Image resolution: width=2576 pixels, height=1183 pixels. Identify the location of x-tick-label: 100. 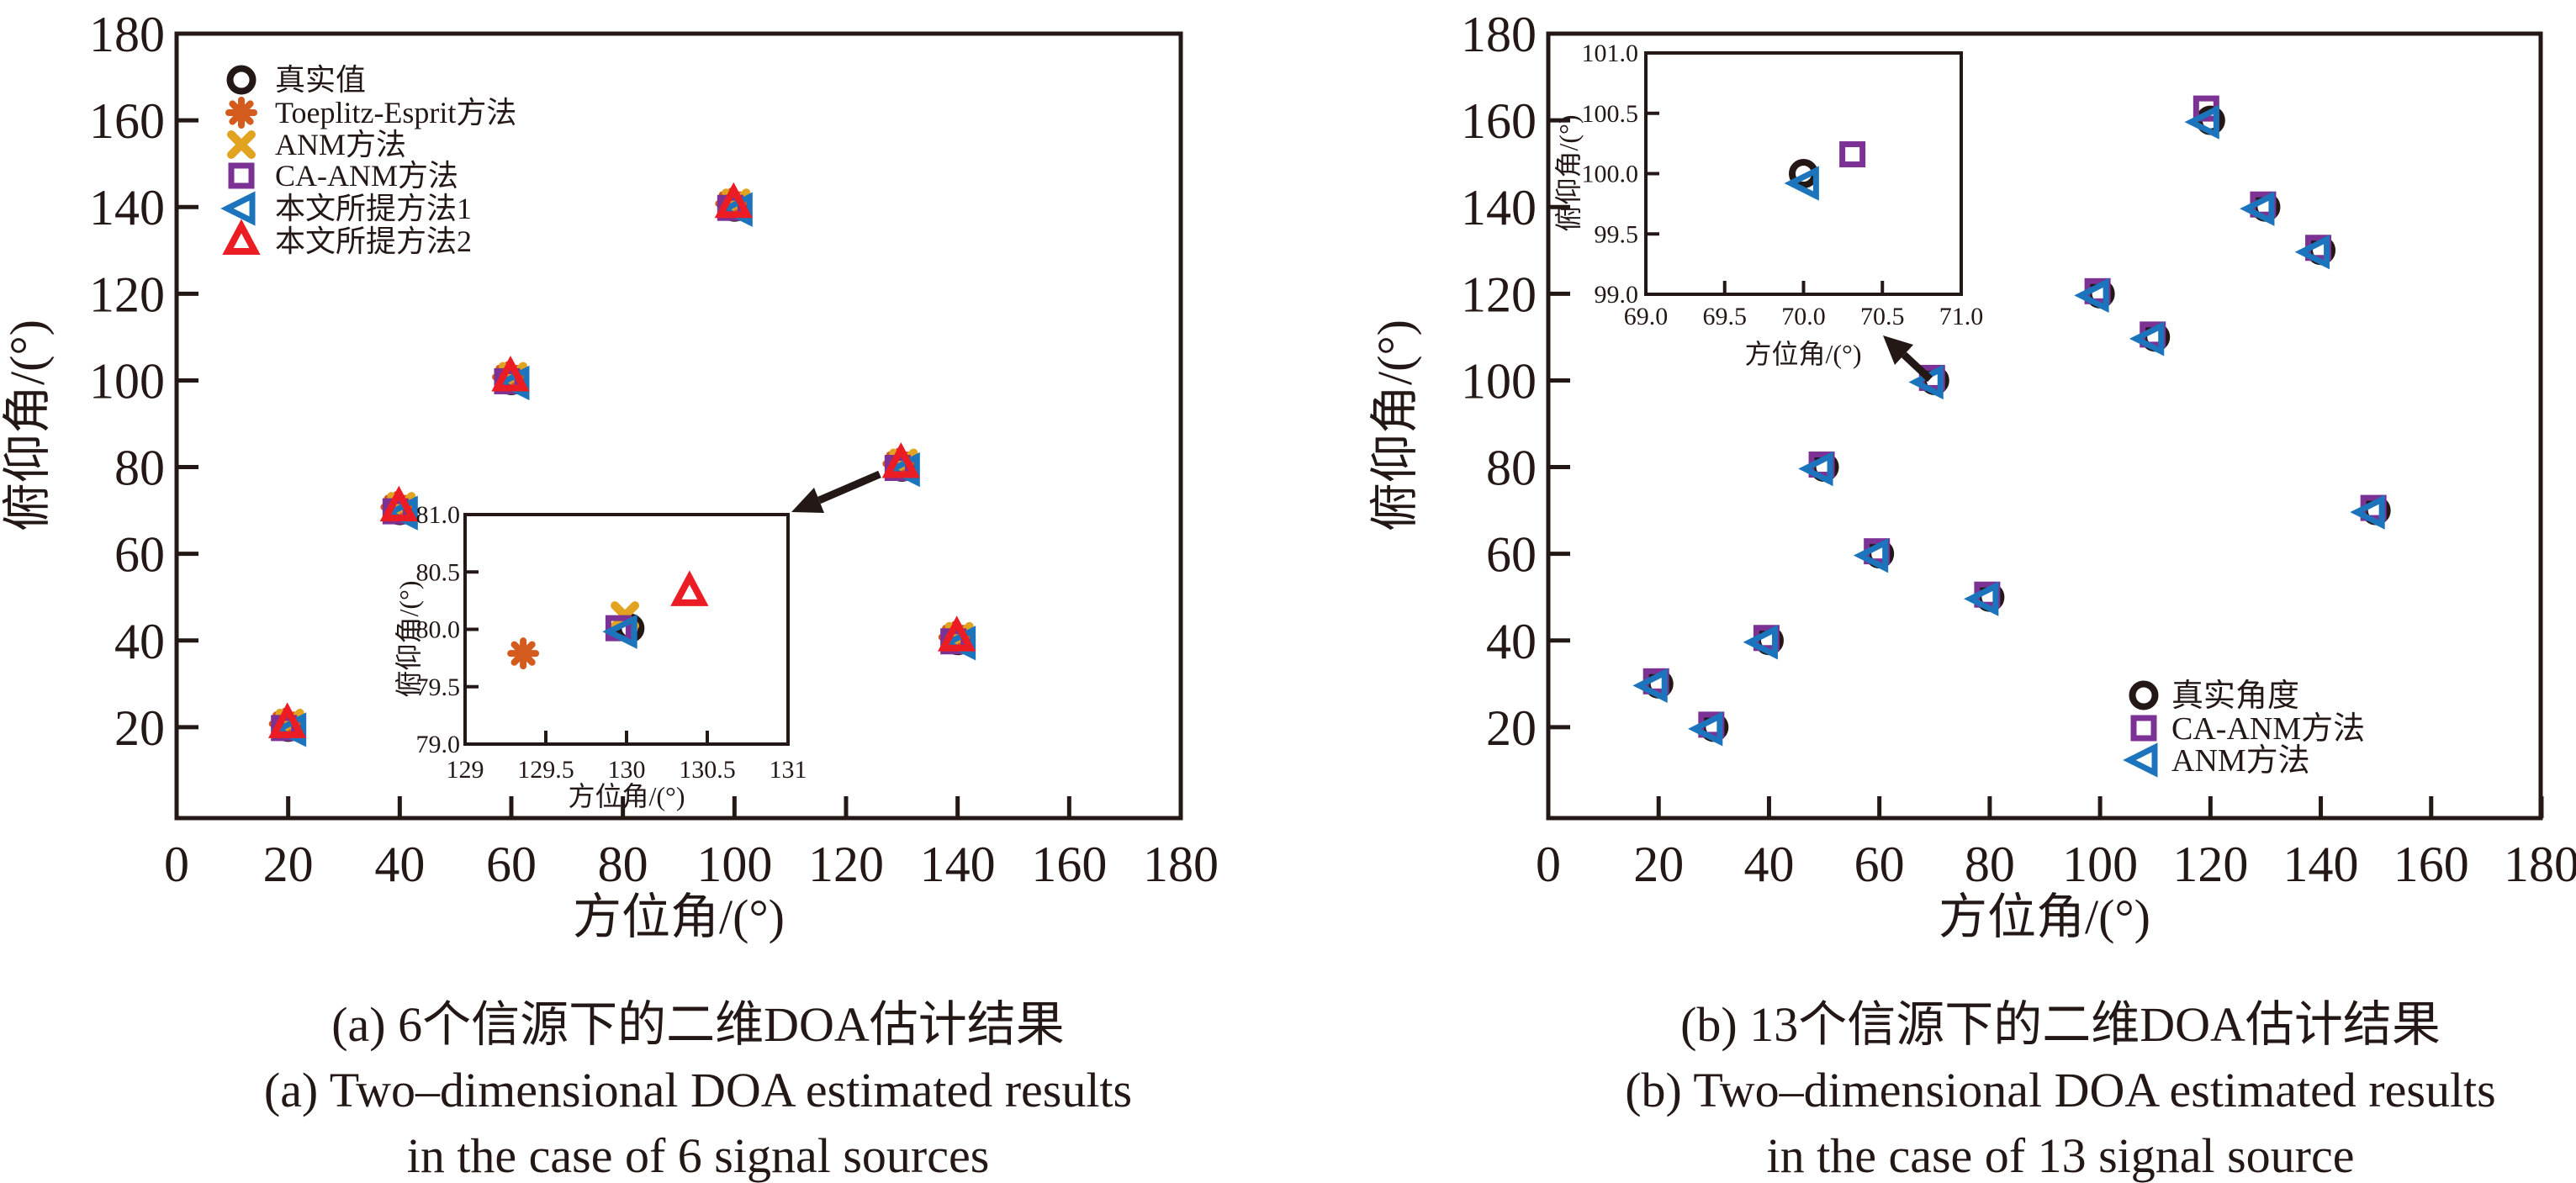
(734, 865).